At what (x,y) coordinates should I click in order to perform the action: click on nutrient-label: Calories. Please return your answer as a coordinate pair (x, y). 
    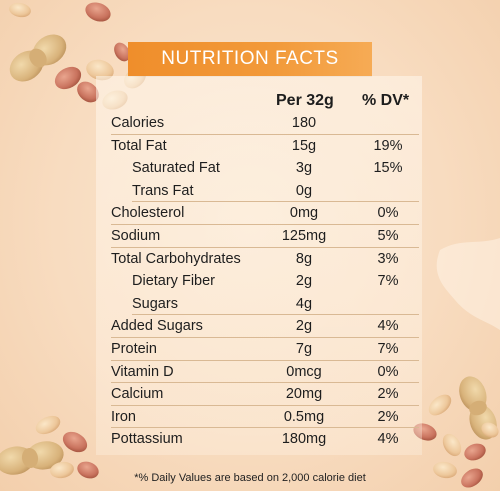
    Looking at the image, I should click on (138, 123).